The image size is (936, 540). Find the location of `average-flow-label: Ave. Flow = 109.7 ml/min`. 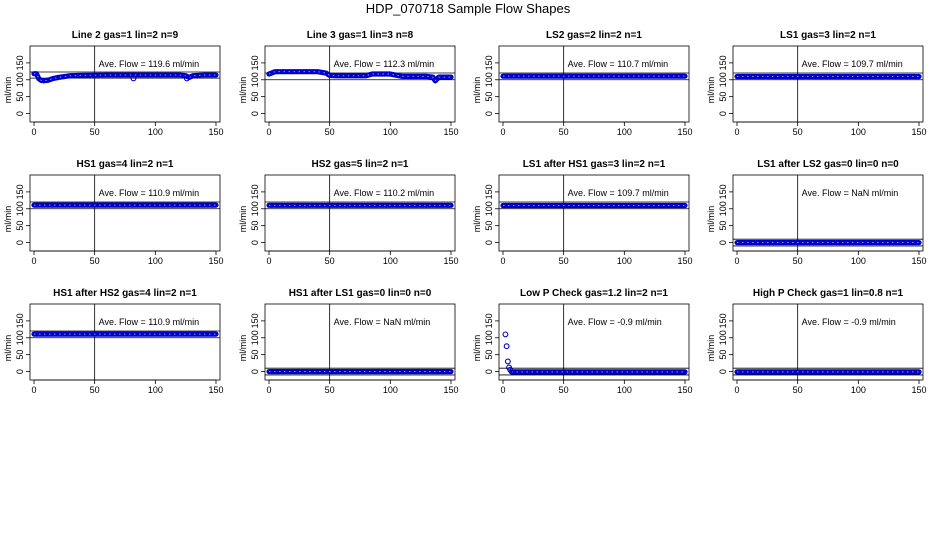

average-flow-label: Ave. Flow = 109.7 ml/min is located at coordinates (618, 193).